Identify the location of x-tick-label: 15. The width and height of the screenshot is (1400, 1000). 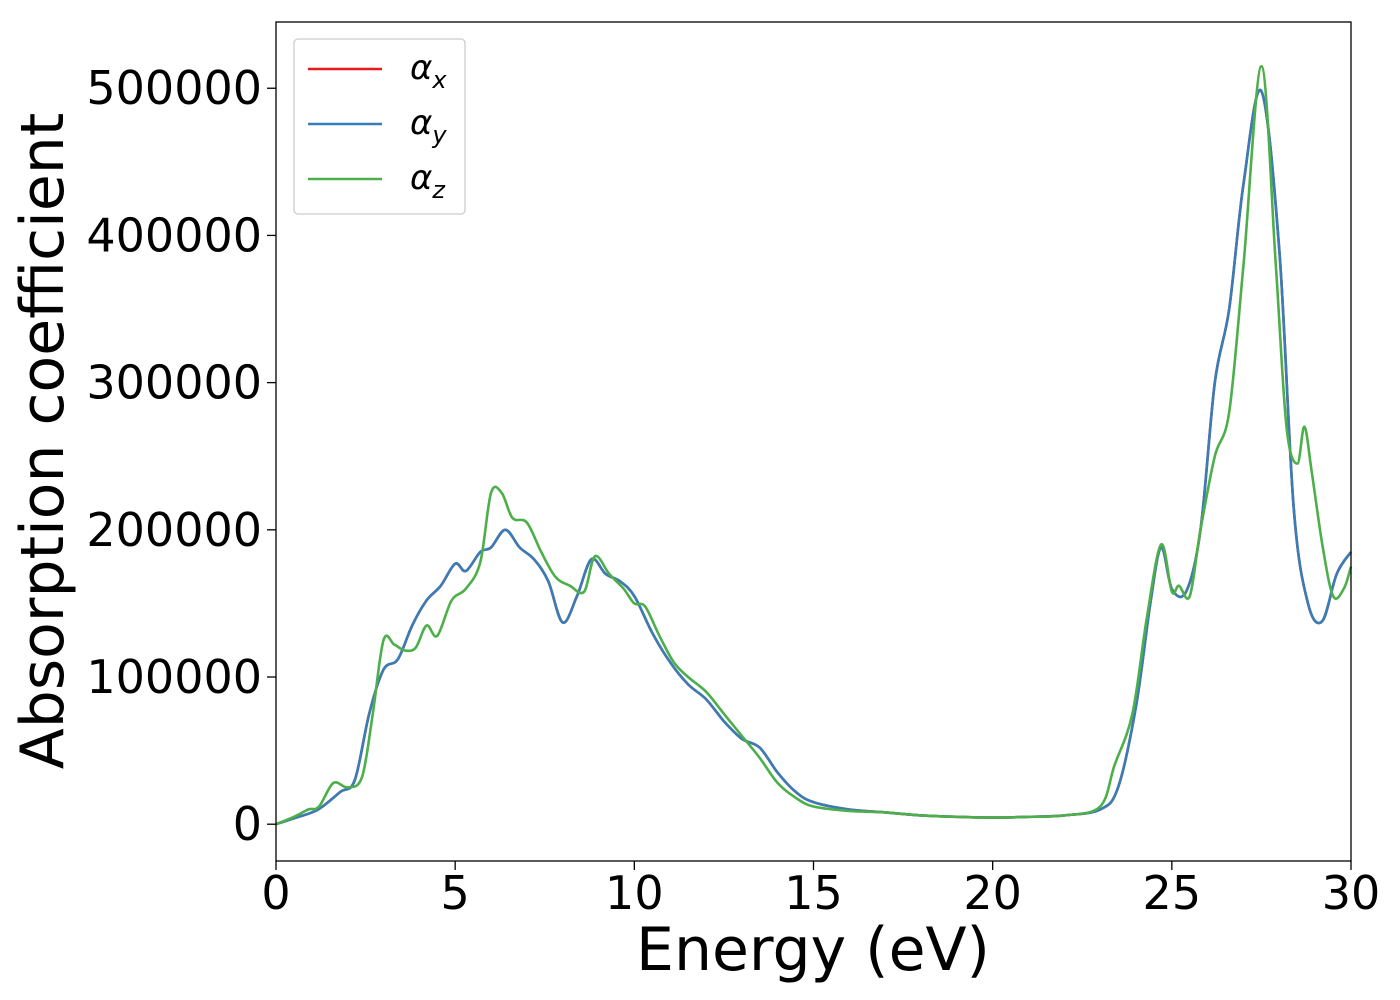
(813, 893).